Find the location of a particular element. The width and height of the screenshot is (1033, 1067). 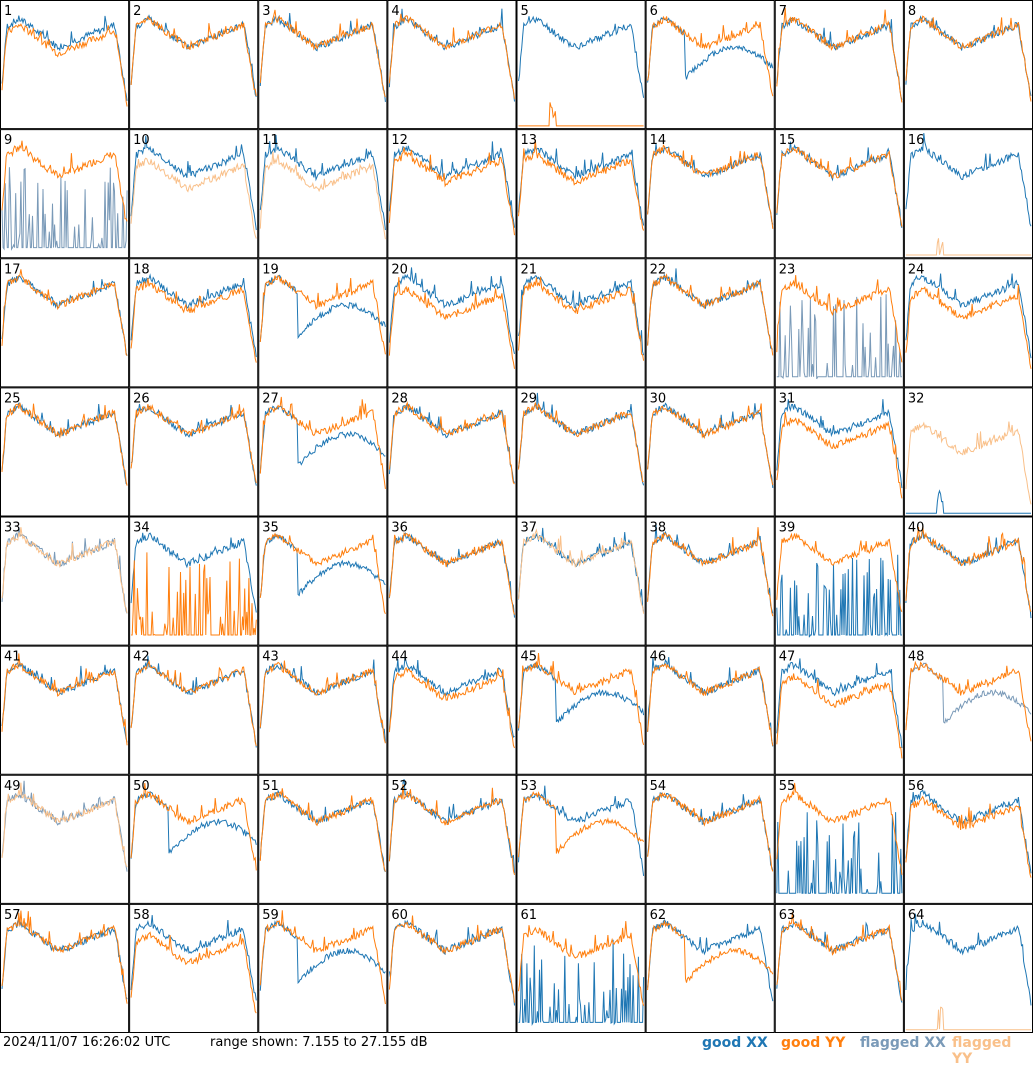

panel-60: 60 is located at coordinates (452, 968).